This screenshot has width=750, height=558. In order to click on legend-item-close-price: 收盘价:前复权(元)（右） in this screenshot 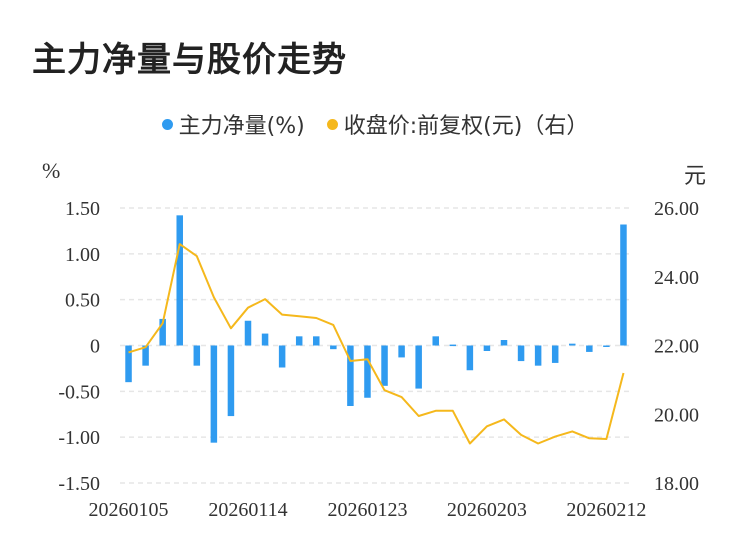, I will do `click(457, 124)`.